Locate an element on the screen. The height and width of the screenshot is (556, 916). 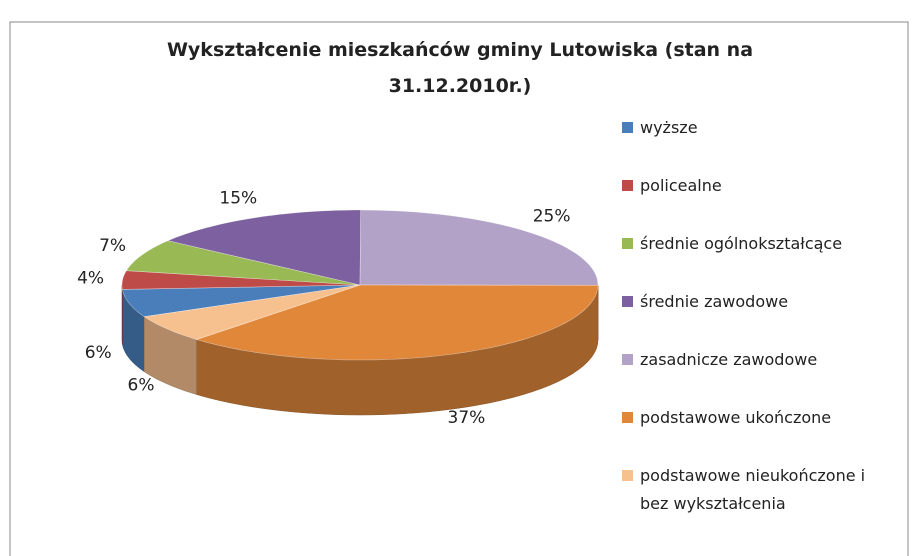
legend-item: podstawowe ukończone is located at coordinates (760, 431).